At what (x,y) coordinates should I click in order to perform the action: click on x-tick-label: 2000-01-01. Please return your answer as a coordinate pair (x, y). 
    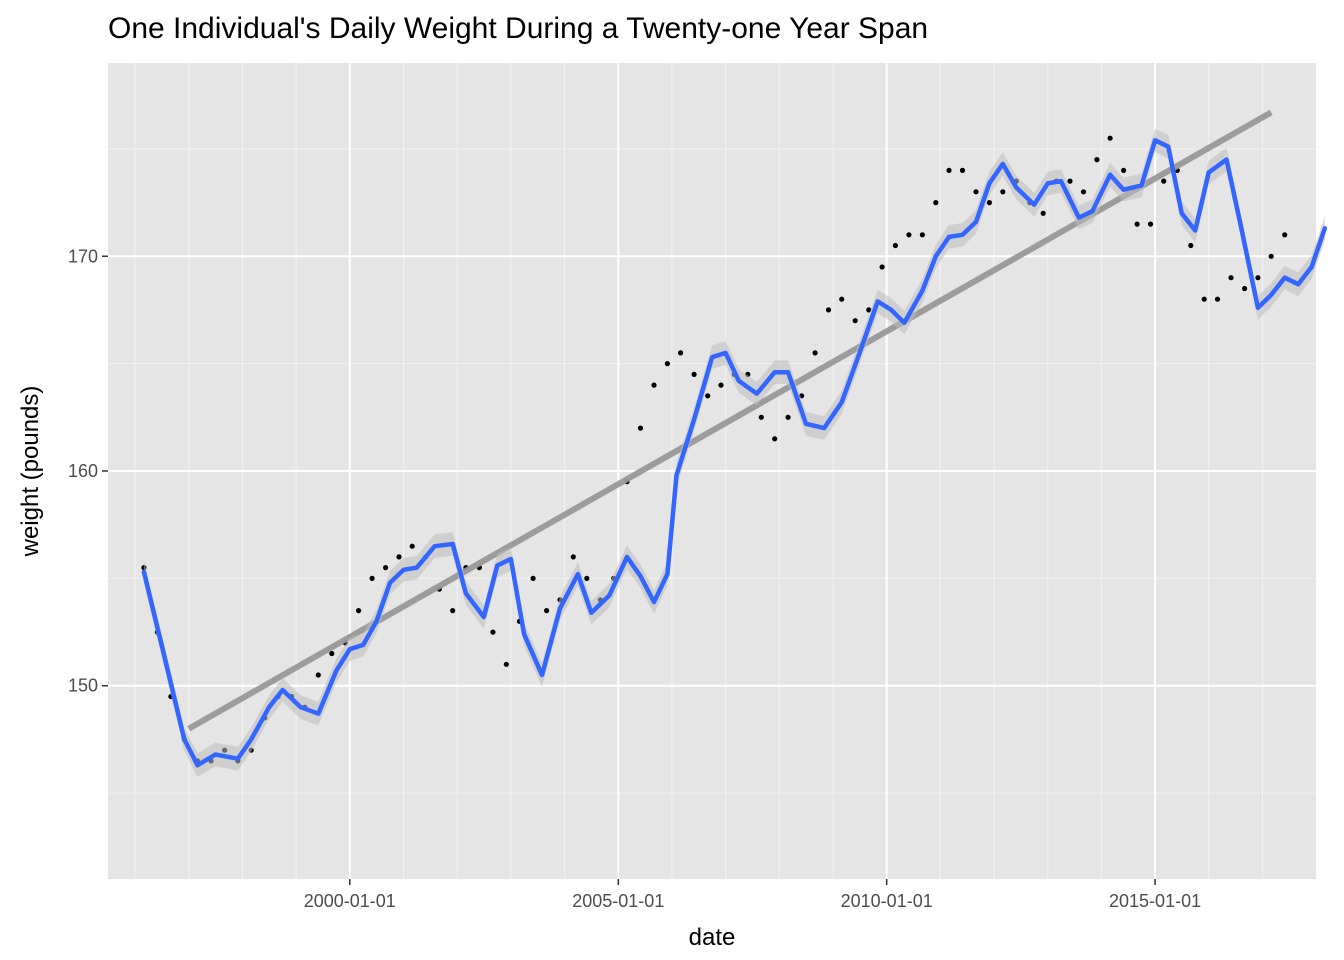
    Looking at the image, I should click on (350, 901).